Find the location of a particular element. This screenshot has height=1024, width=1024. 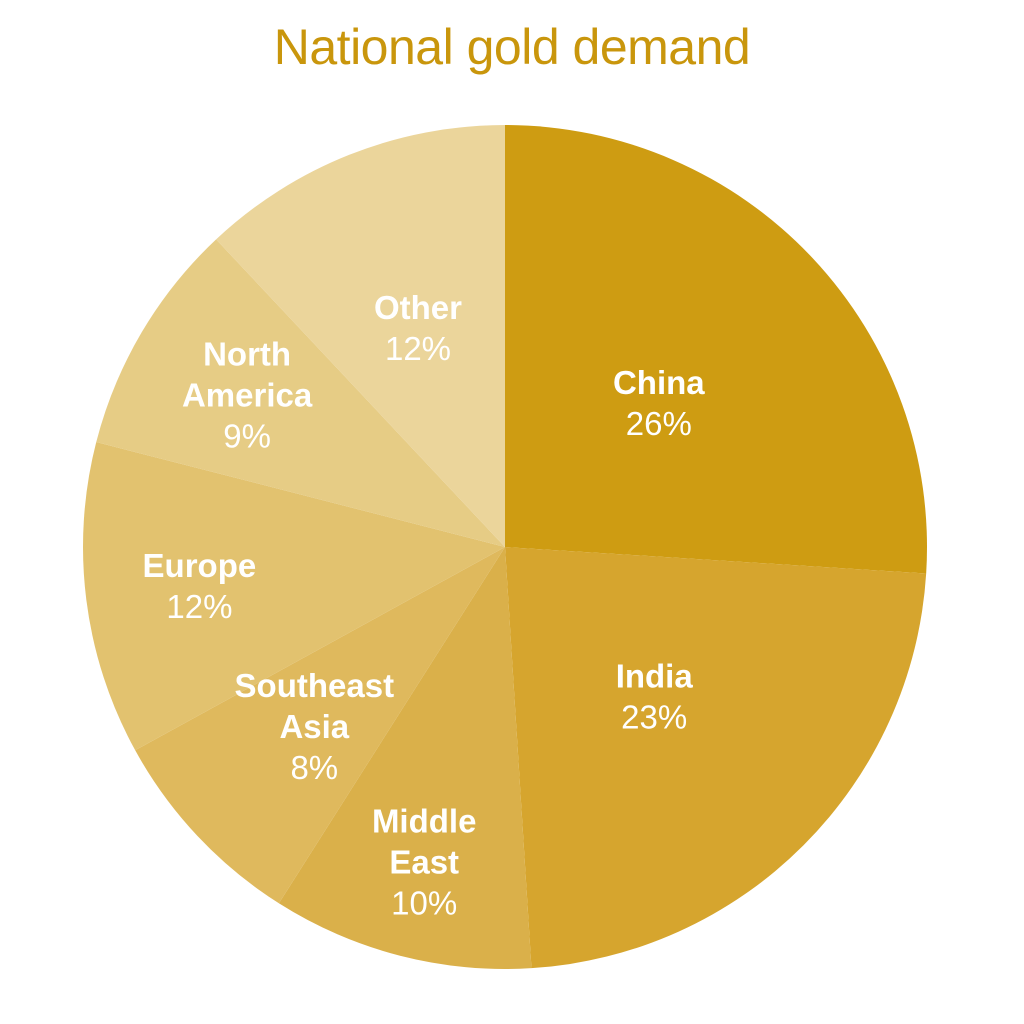

slice-label: India 23% is located at coordinates (655, 697).